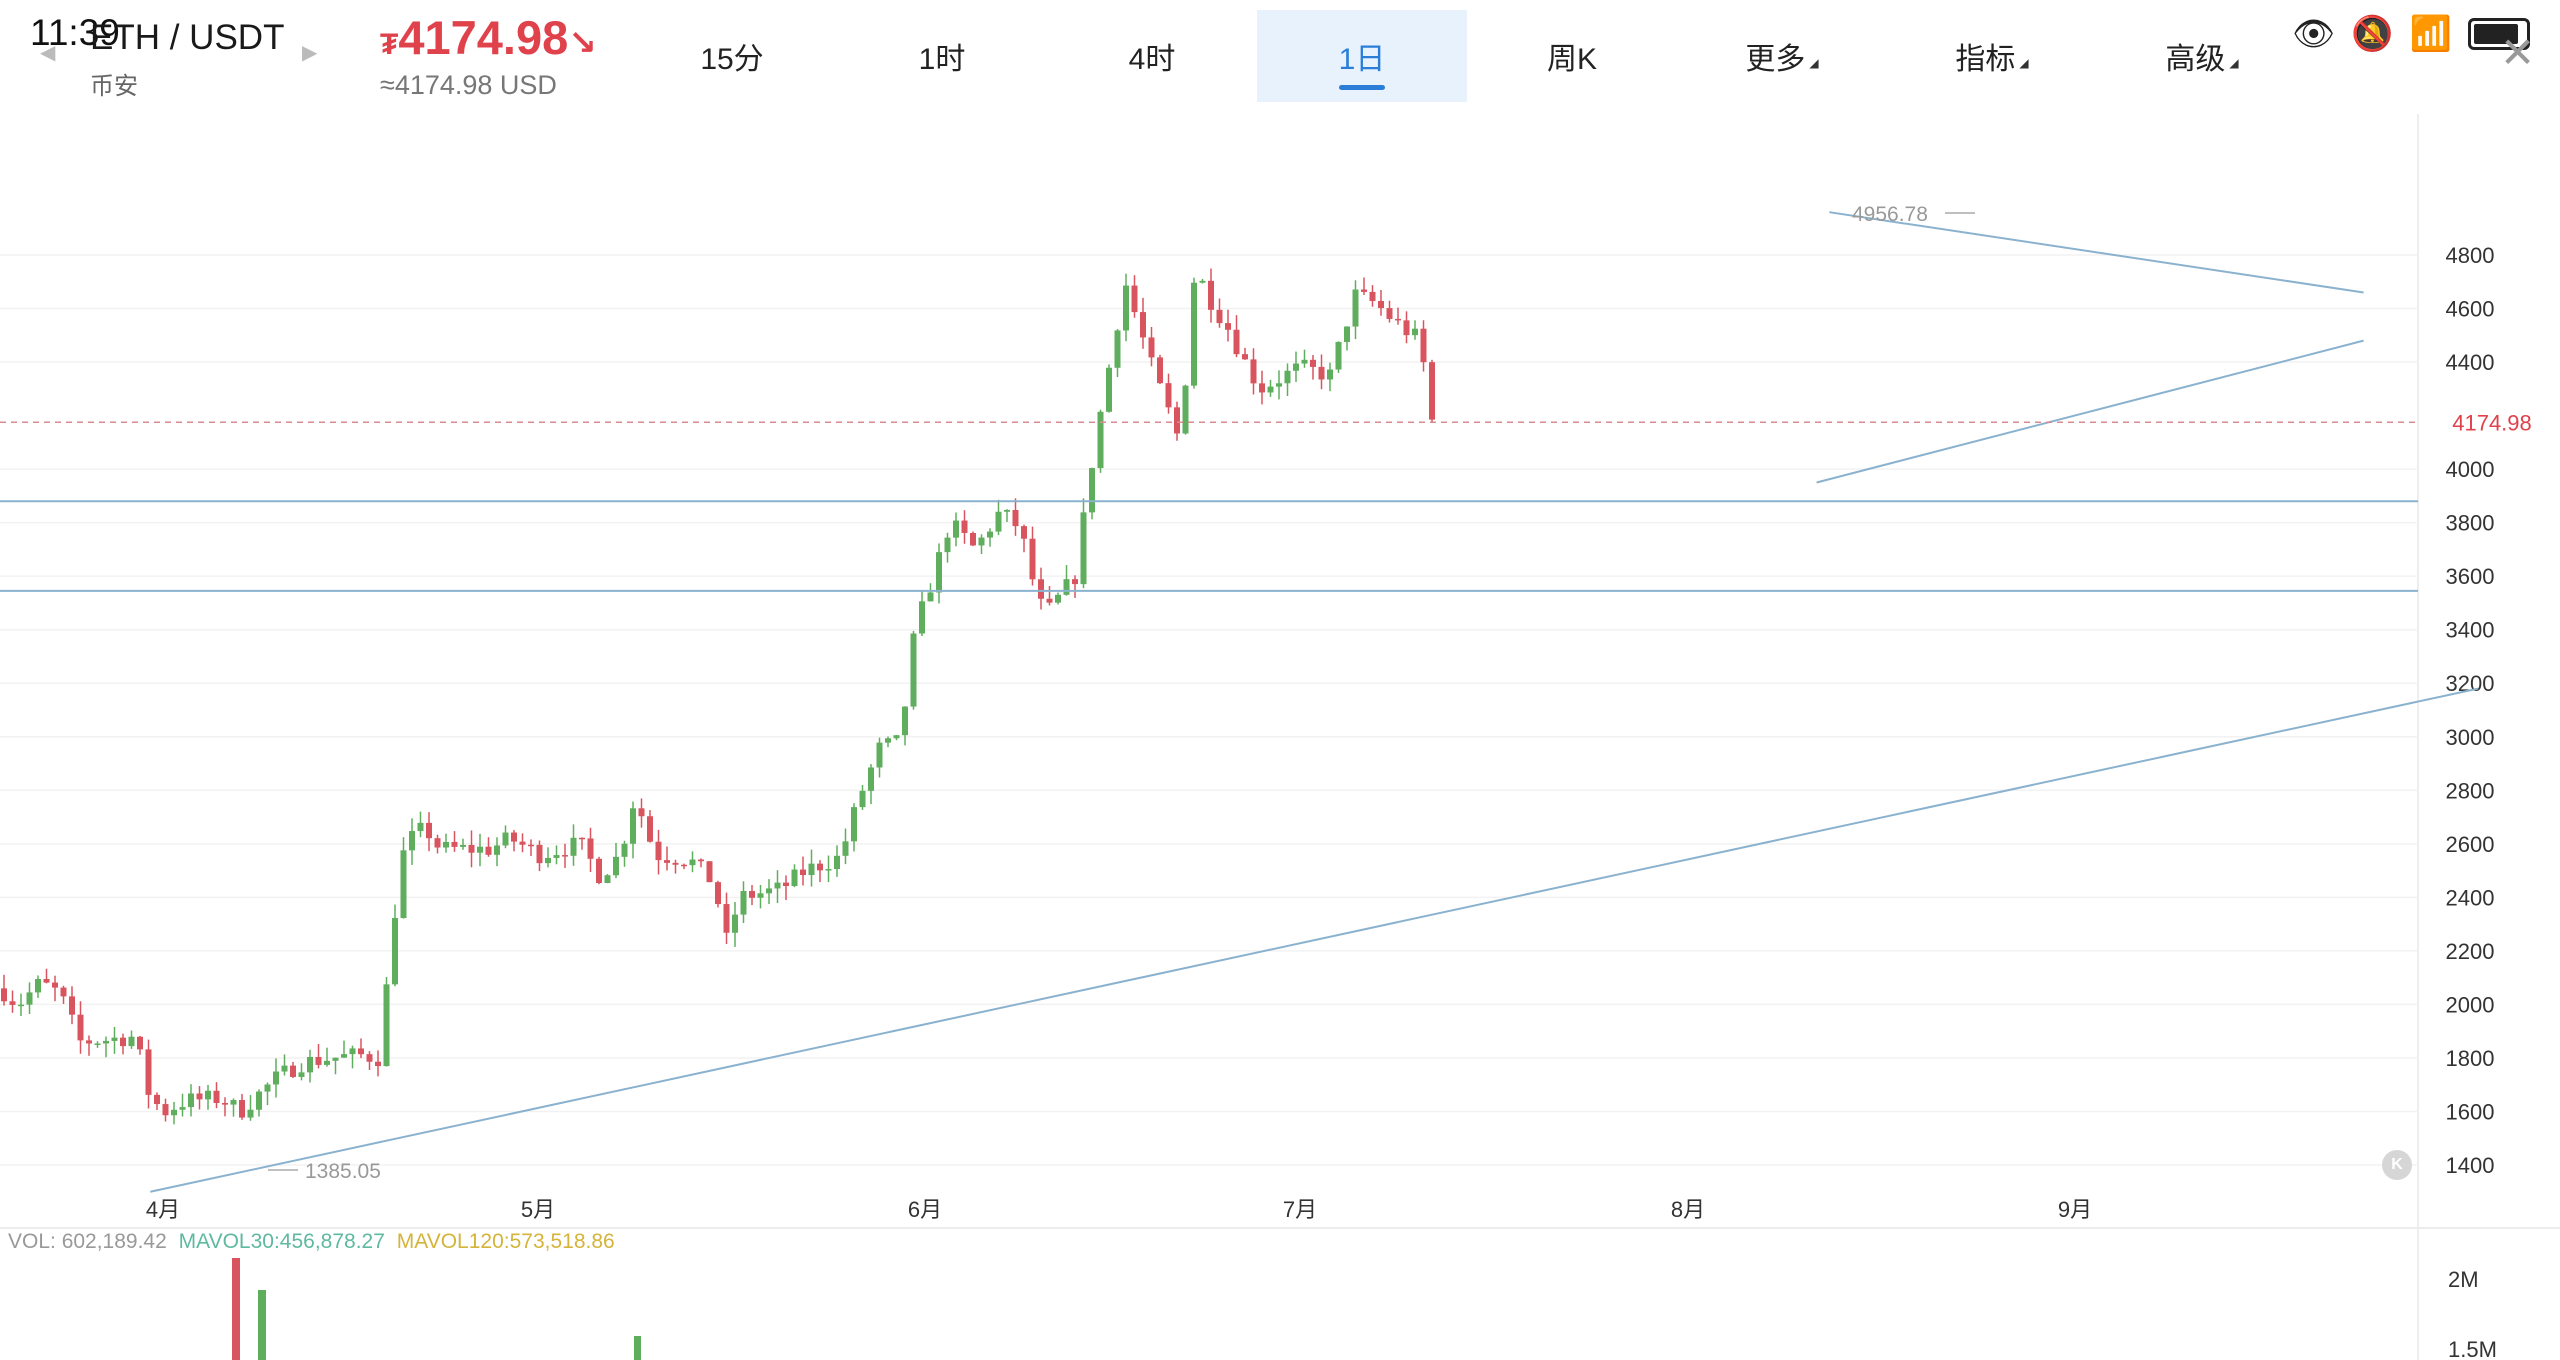 This screenshot has height=1360, width=2560. I want to click on y-tick-label: 4600, so click(2470, 309).